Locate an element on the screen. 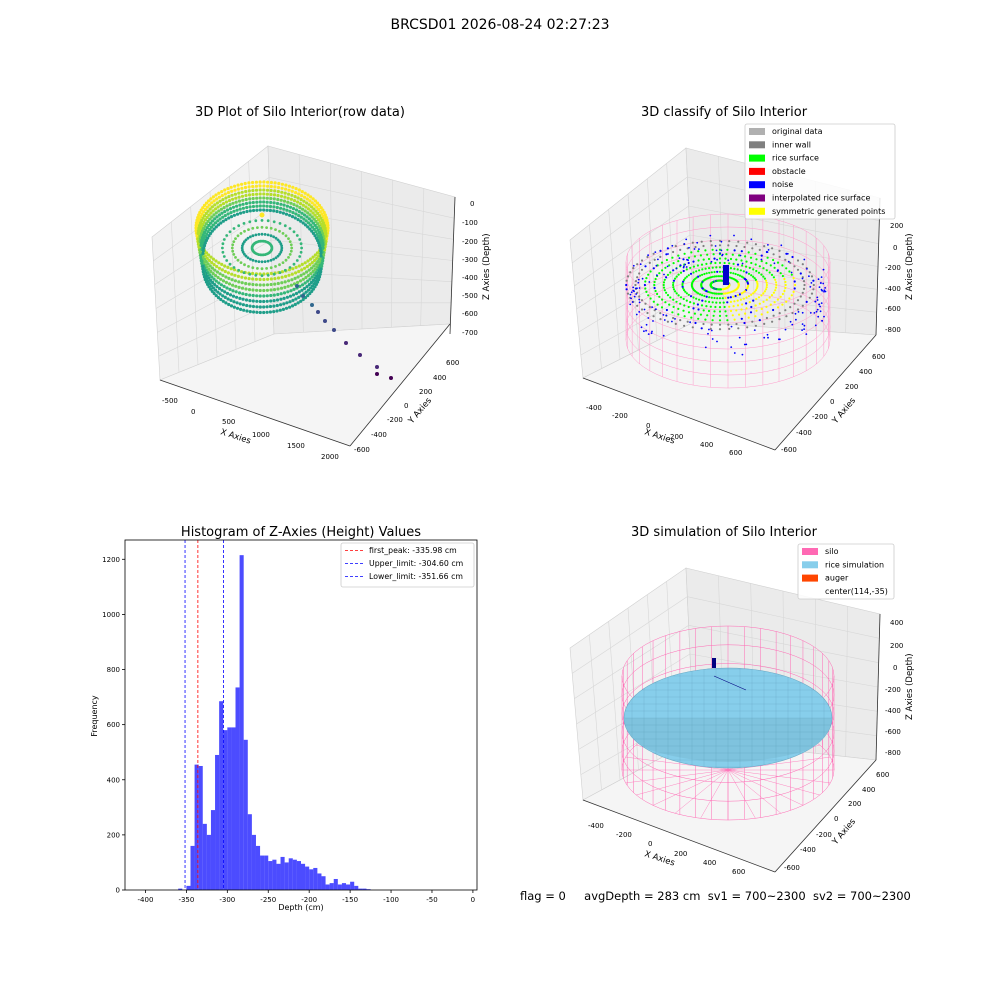 The width and height of the screenshot is (1000, 1000). p2-ytick-2: 200 is located at coordinates (851, 387).